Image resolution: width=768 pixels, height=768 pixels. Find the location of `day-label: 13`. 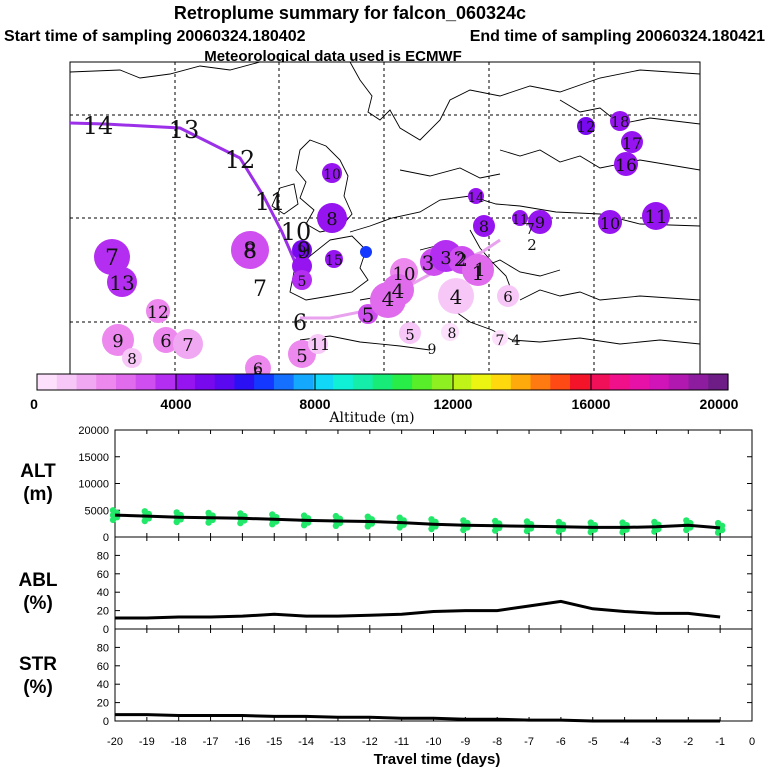

day-label: 13 is located at coordinates (184, 130).